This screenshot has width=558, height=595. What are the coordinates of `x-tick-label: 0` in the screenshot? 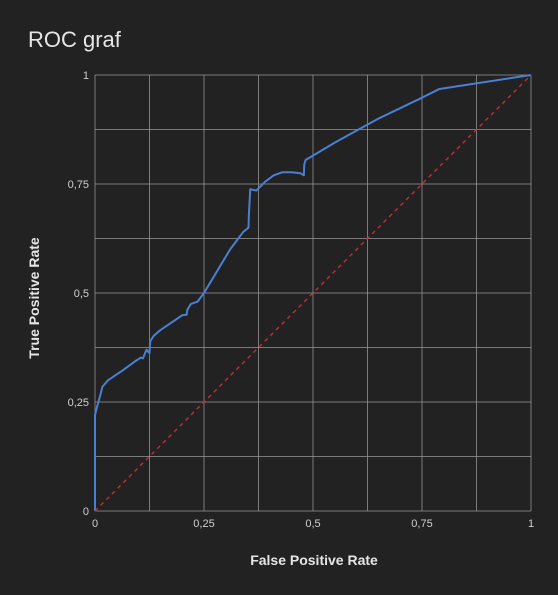 It's located at (95, 524).